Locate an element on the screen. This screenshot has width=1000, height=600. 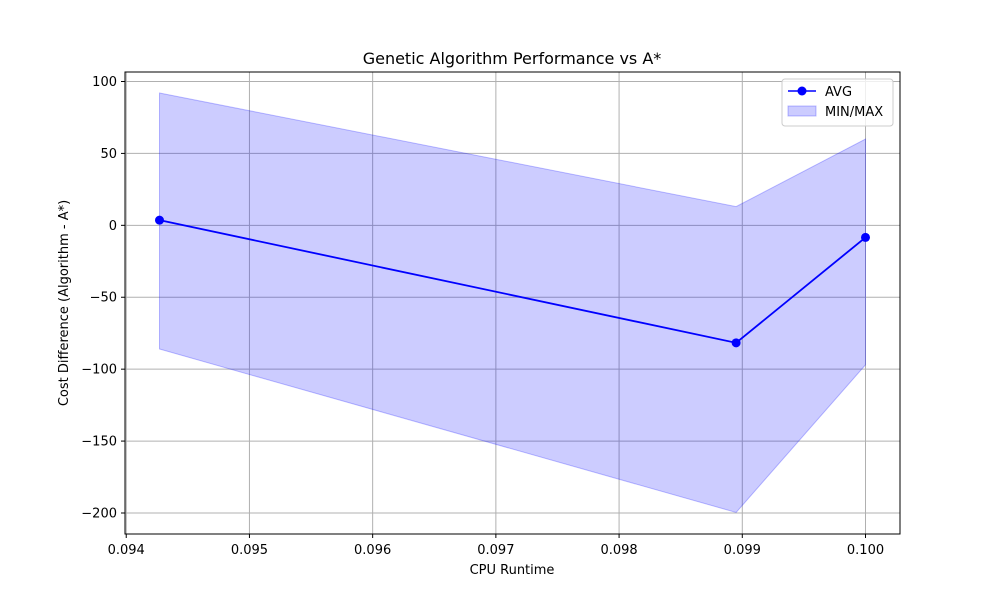
x-tick-label: 0.100 is located at coordinates (865, 550).